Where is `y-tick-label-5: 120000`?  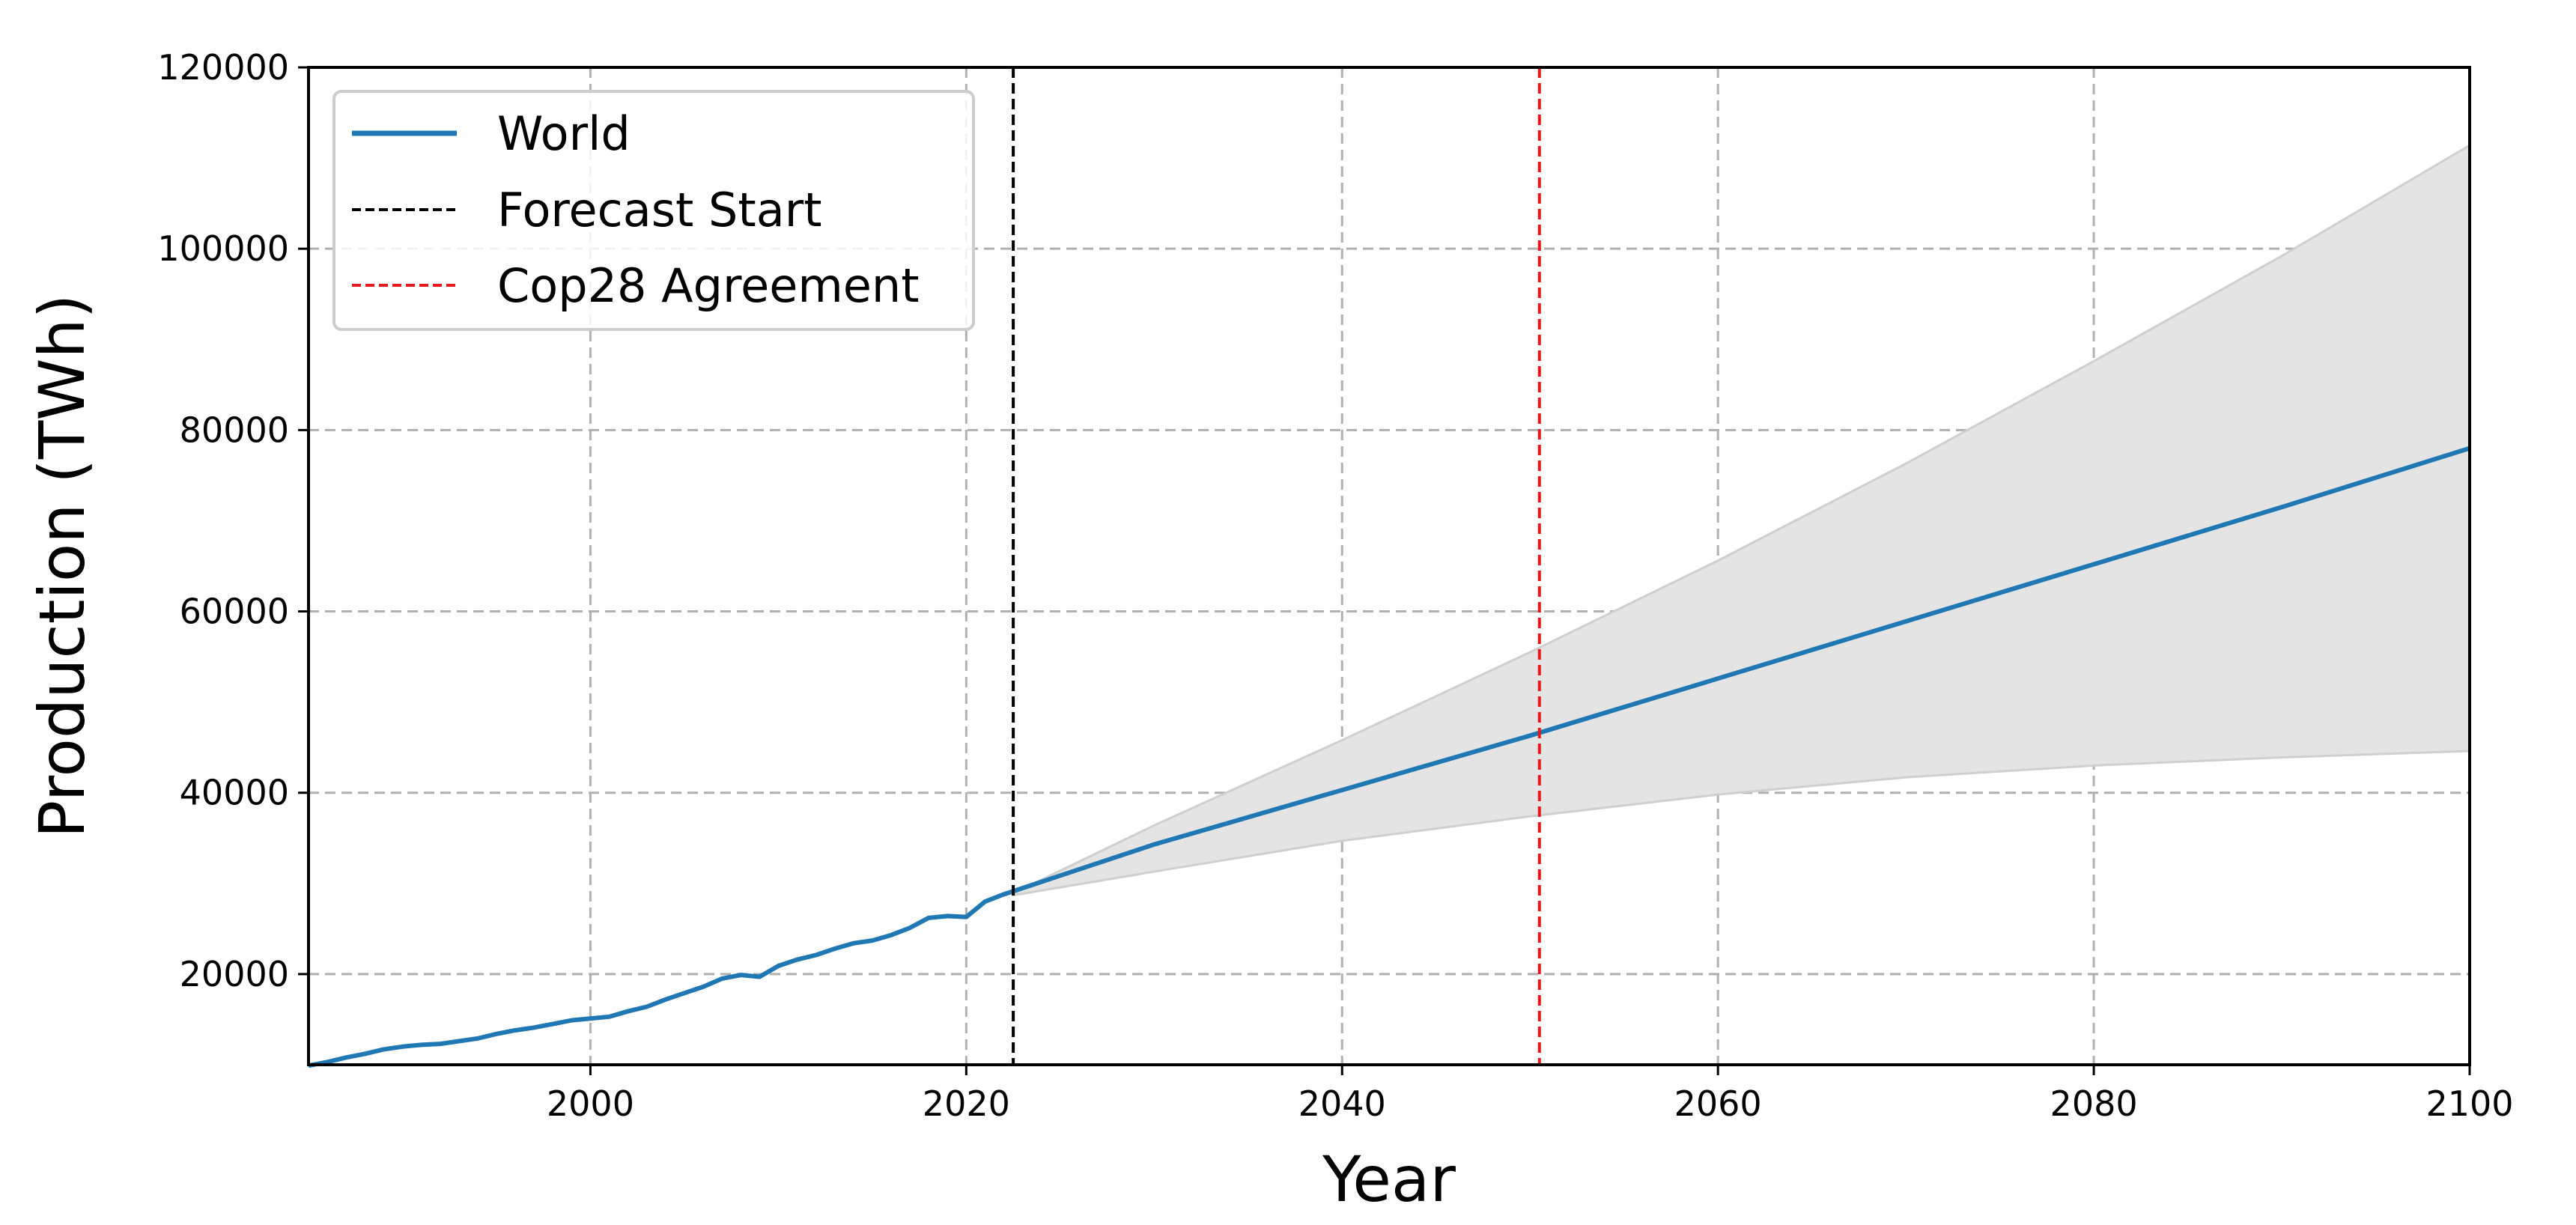
y-tick-label-5: 120000 is located at coordinates (223, 67).